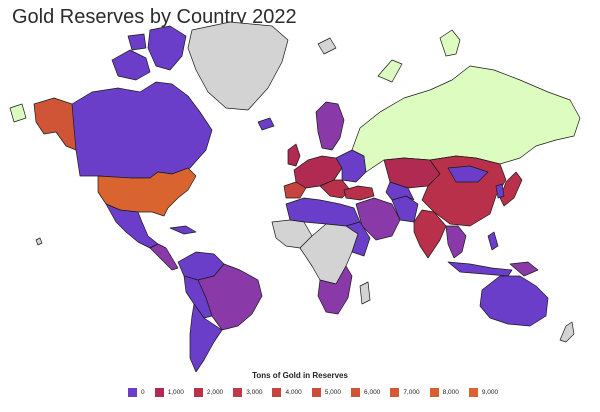 The image size is (600, 412). What do you see at coordinates (164, 257) in the screenshot?
I see `region-central-america` at bounding box center [164, 257].